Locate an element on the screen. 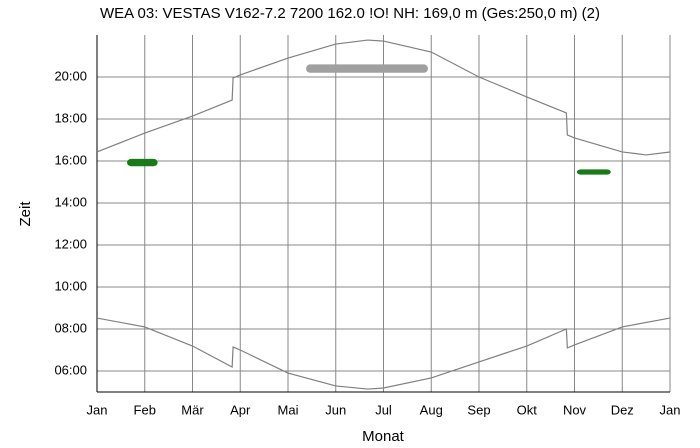 Image resolution: width=700 pixels, height=448 pixels. x-axis-label: Monat is located at coordinates (383, 436).